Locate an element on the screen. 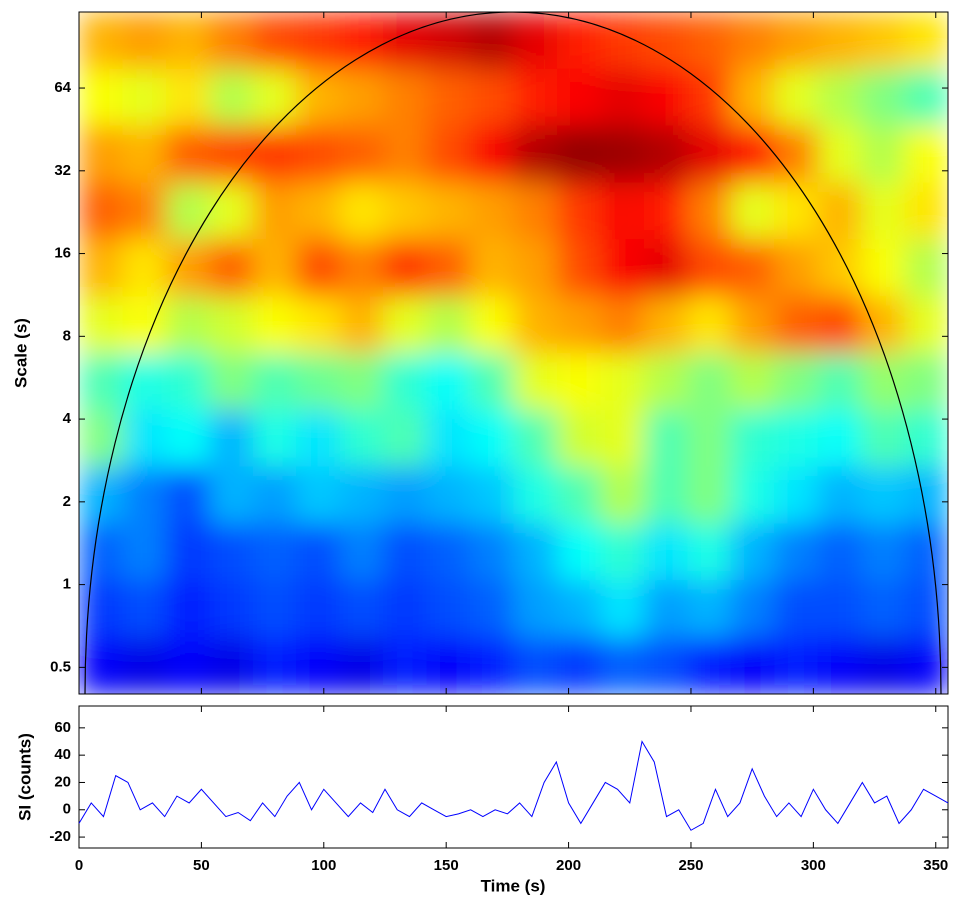  y-tick-label: 2 is located at coordinates (67, 501).